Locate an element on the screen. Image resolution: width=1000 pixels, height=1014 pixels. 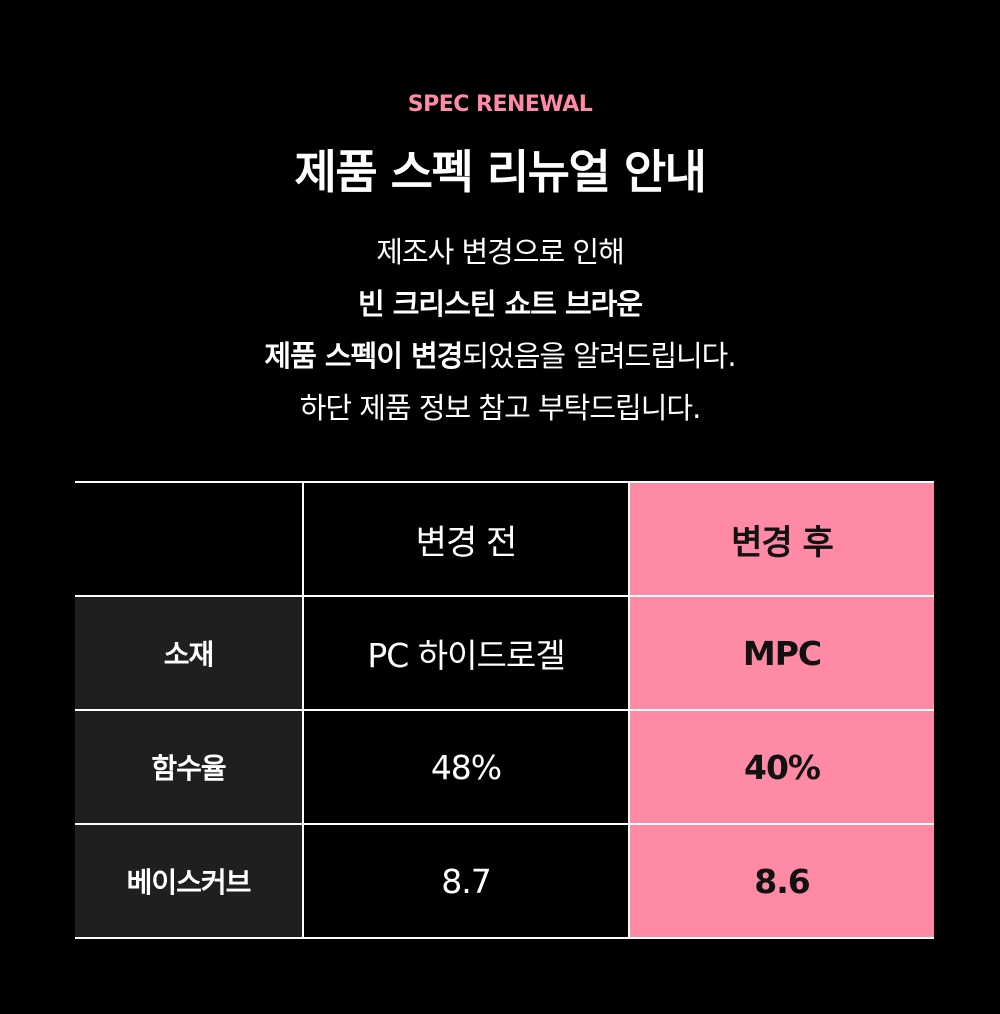
product-name: 빈 크리스틴 쇼트 브라운 is located at coordinates (500, 304).